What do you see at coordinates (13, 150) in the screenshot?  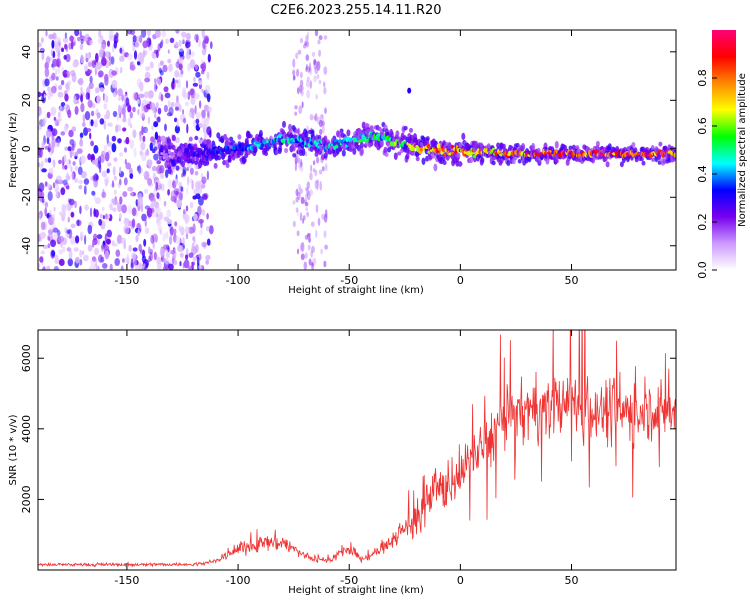 I see `spectrogram-y-axis-label: Frequency (Hz)` at bounding box center [13, 150].